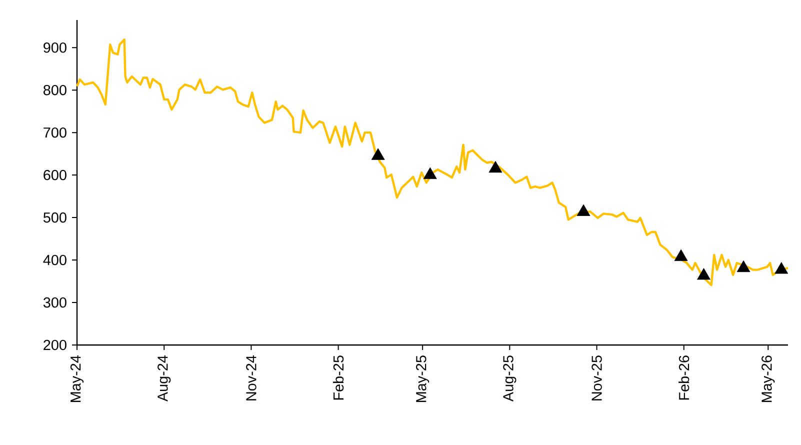 Image resolution: width=801 pixels, height=445 pixels. I want to click on x-tick-label: Aug-24, so click(164, 378).